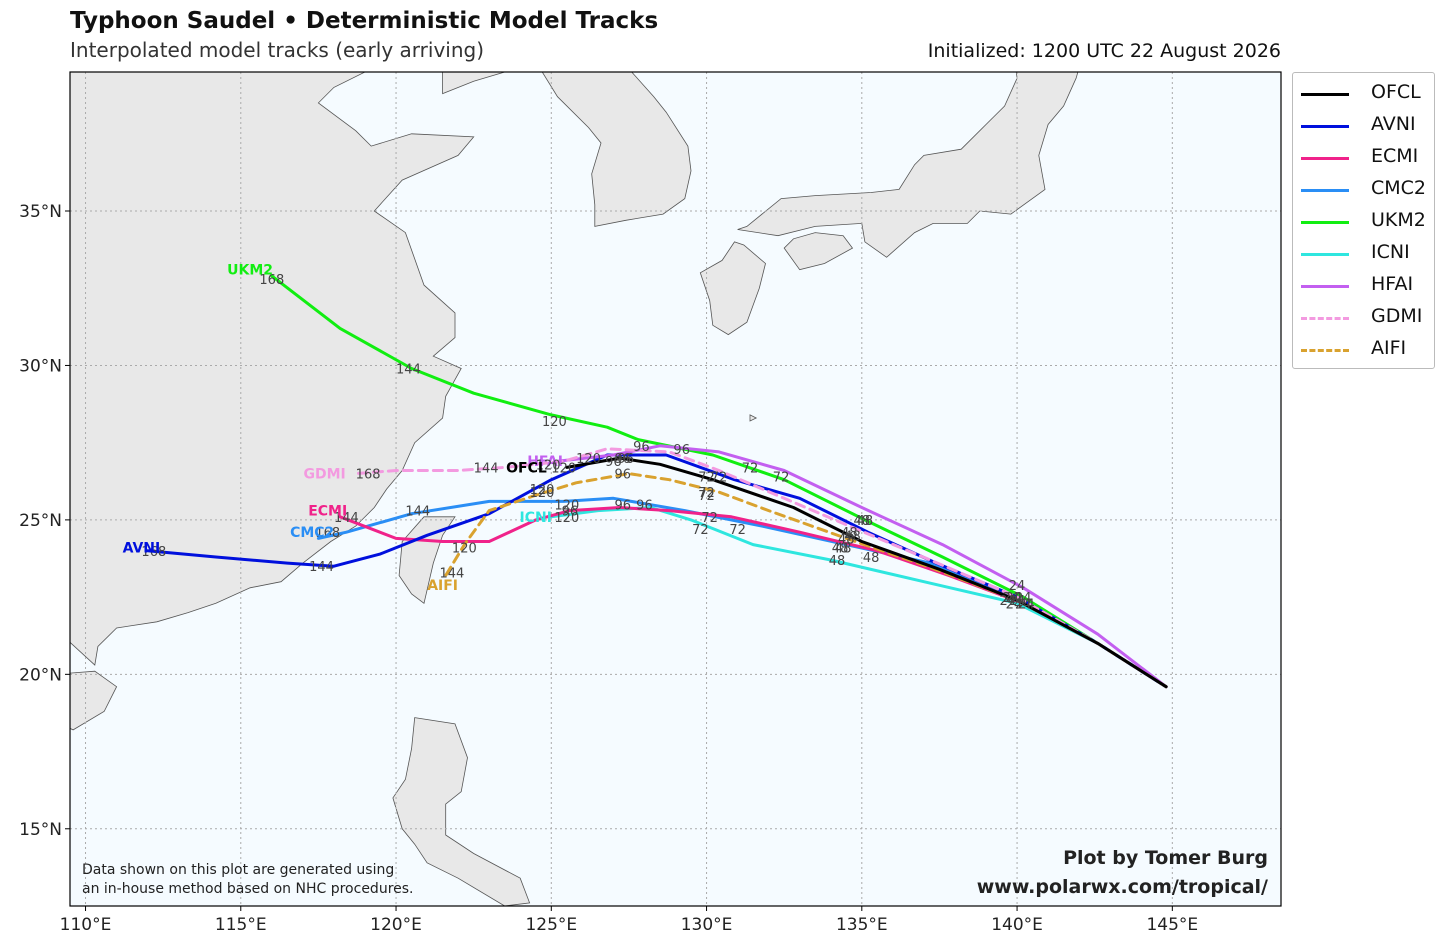 This screenshot has width=1450, height=946. Describe the element at coordinates (1165, 858) in the screenshot. I see `credit-line-1: Plot by Tomer Burg` at that location.